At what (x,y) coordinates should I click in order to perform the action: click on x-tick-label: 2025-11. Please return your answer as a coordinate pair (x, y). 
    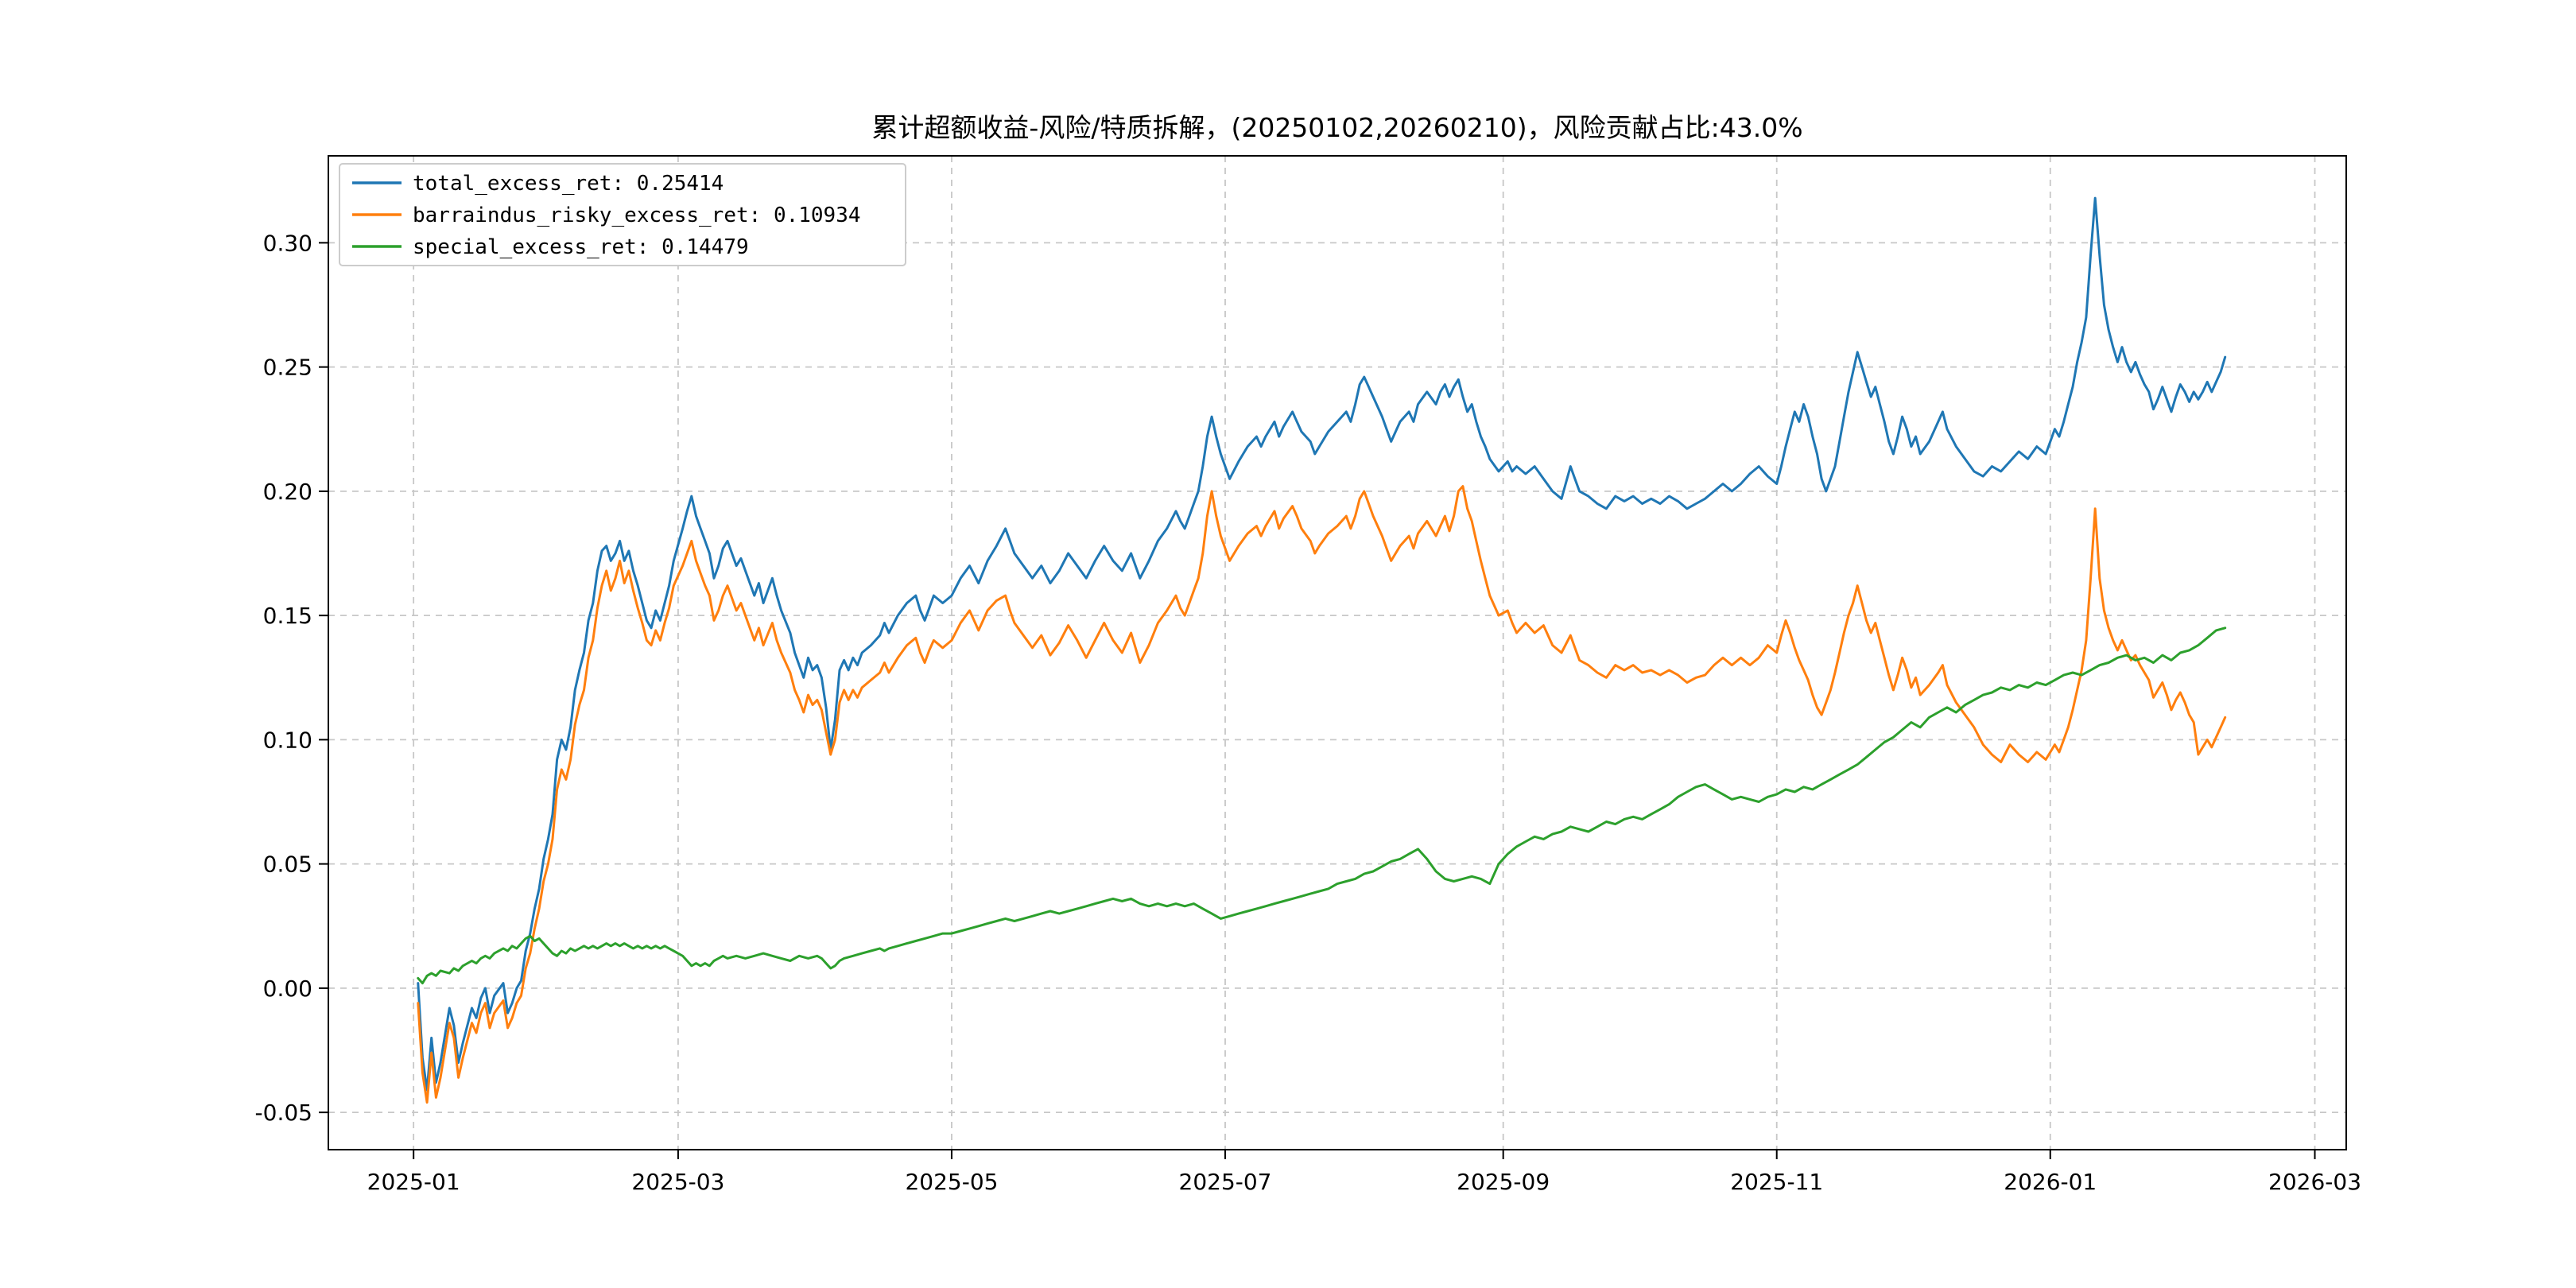
    Looking at the image, I should click on (1776, 1182).